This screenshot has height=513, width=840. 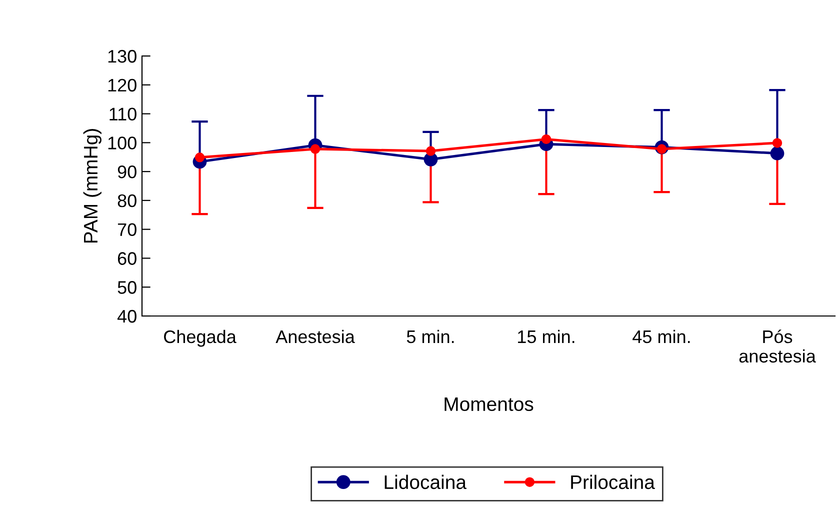 What do you see at coordinates (122, 85) in the screenshot?
I see `y-tick-label: 120` at bounding box center [122, 85].